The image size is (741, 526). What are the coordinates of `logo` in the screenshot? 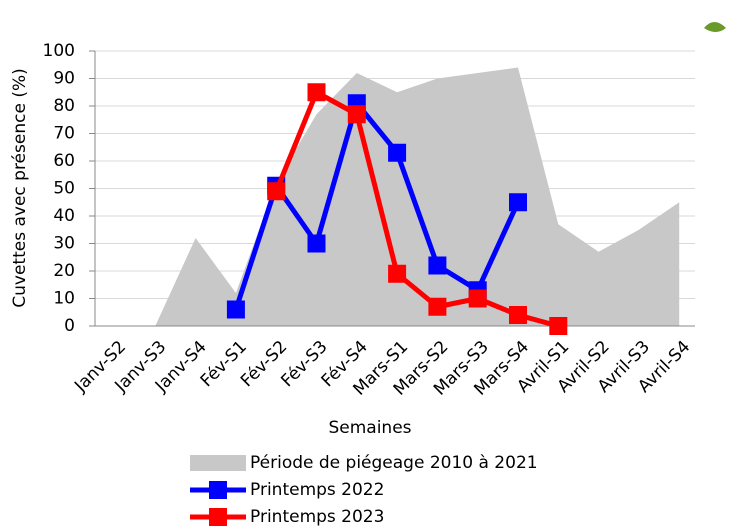 It's located at (715, 27).